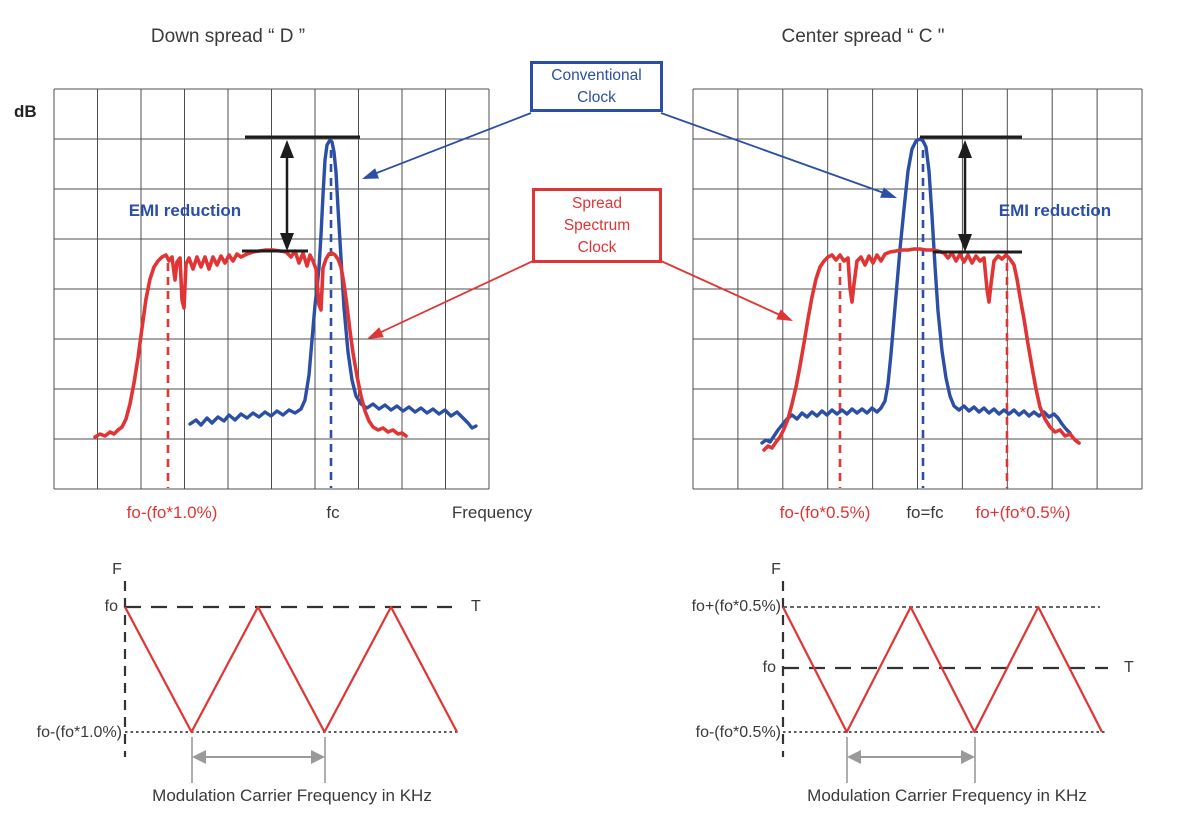 Image resolution: width=1200 pixels, height=828 pixels. What do you see at coordinates (776, 569) in the screenshot?
I see `right-mod-f-axis-label: F` at bounding box center [776, 569].